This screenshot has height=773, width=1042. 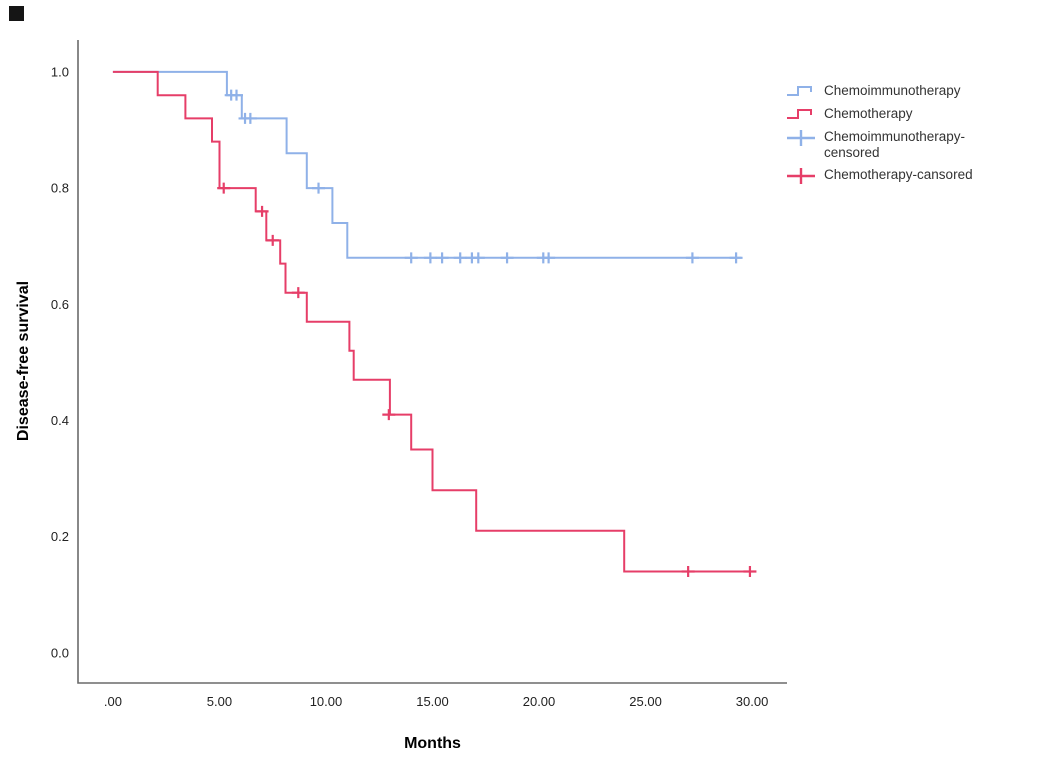 I want to click on x-tick-label: 25.00, so click(x=645, y=701).